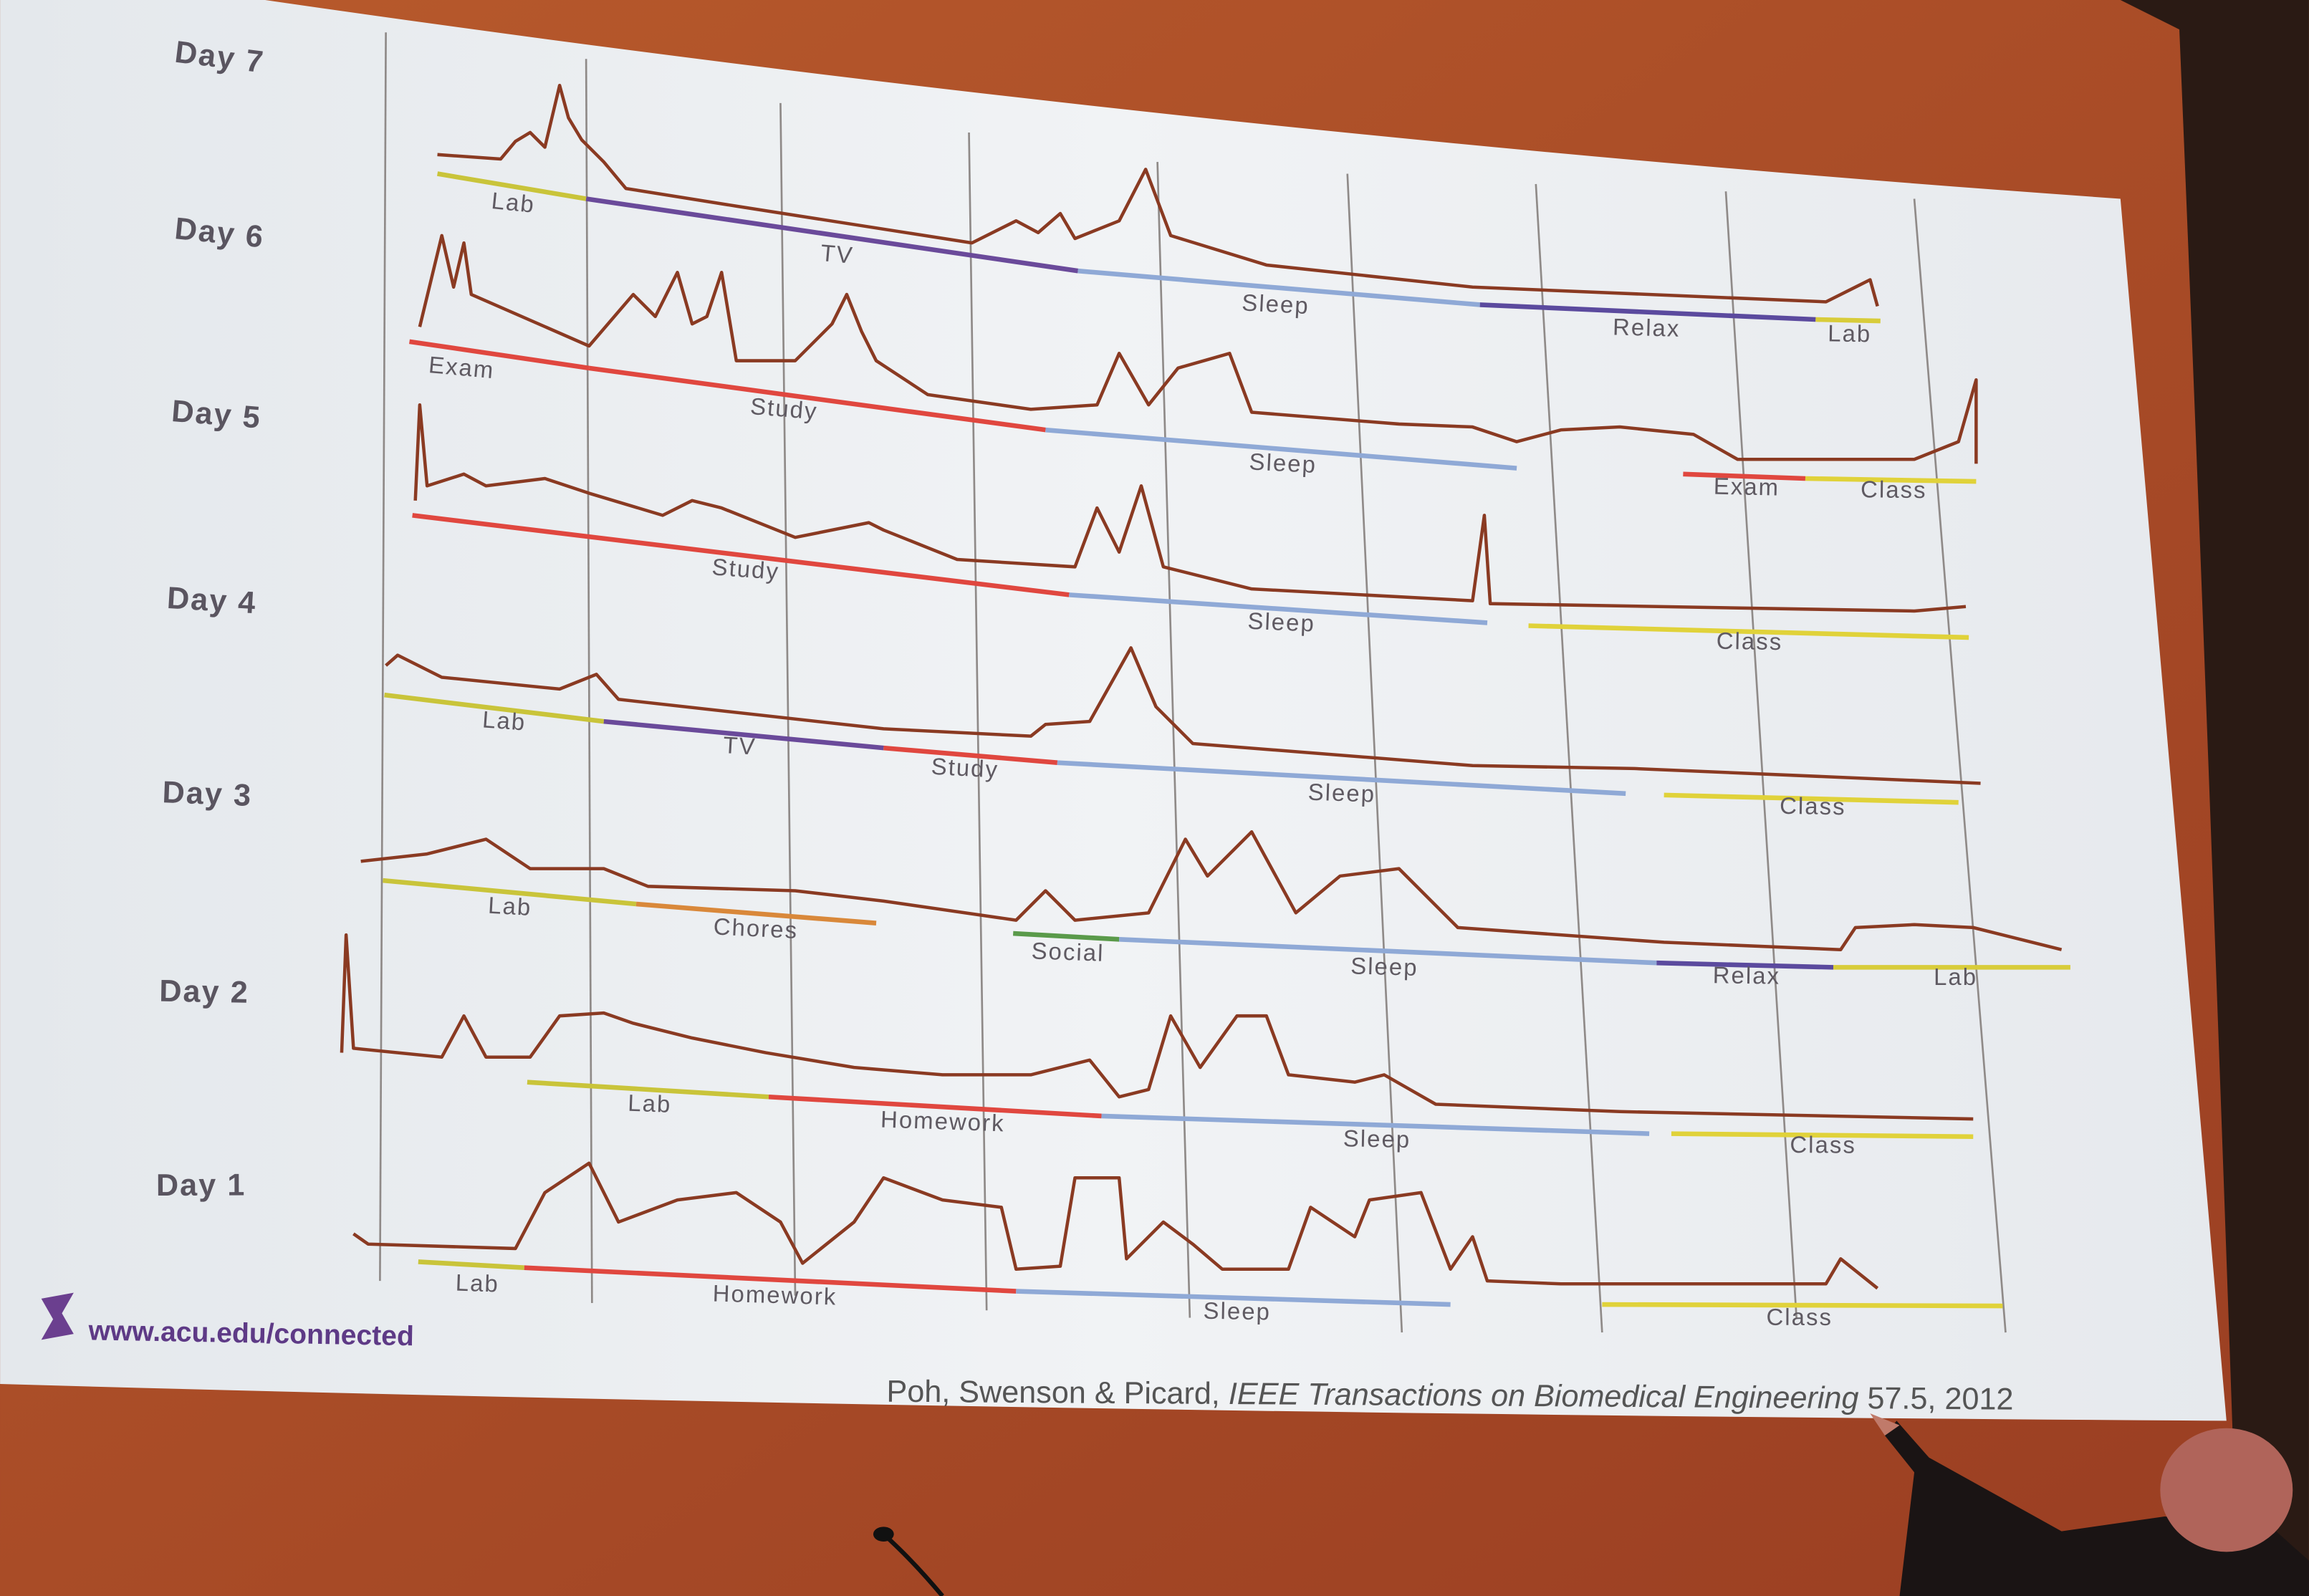 The width and height of the screenshot is (2309, 1596). Describe the element at coordinates (883, 1535) in the screenshot. I see `microphone-head` at that location.